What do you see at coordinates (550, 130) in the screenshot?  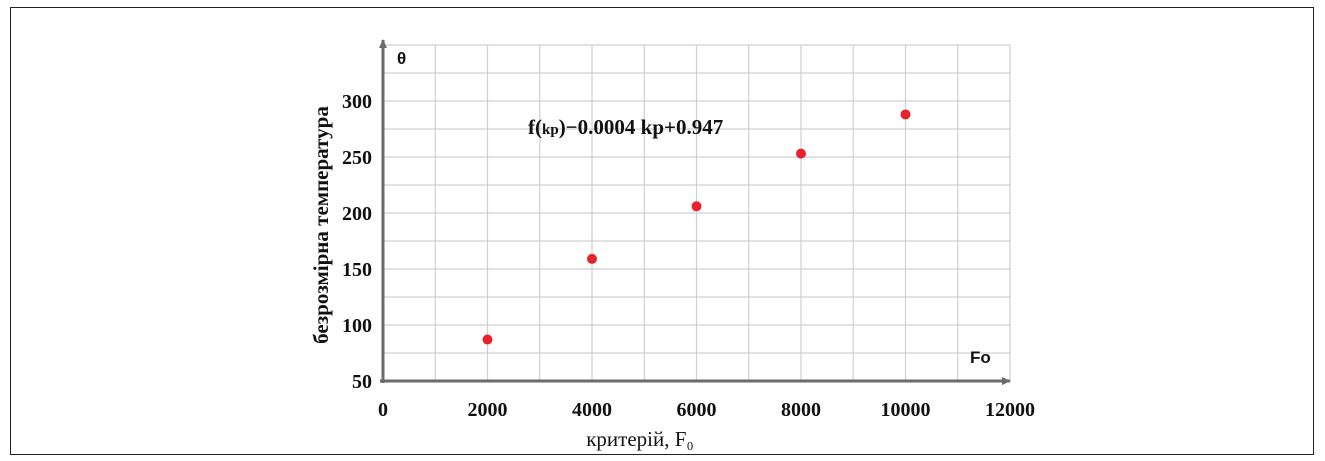 I see `annotation-subscript: kp` at bounding box center [550, 130].